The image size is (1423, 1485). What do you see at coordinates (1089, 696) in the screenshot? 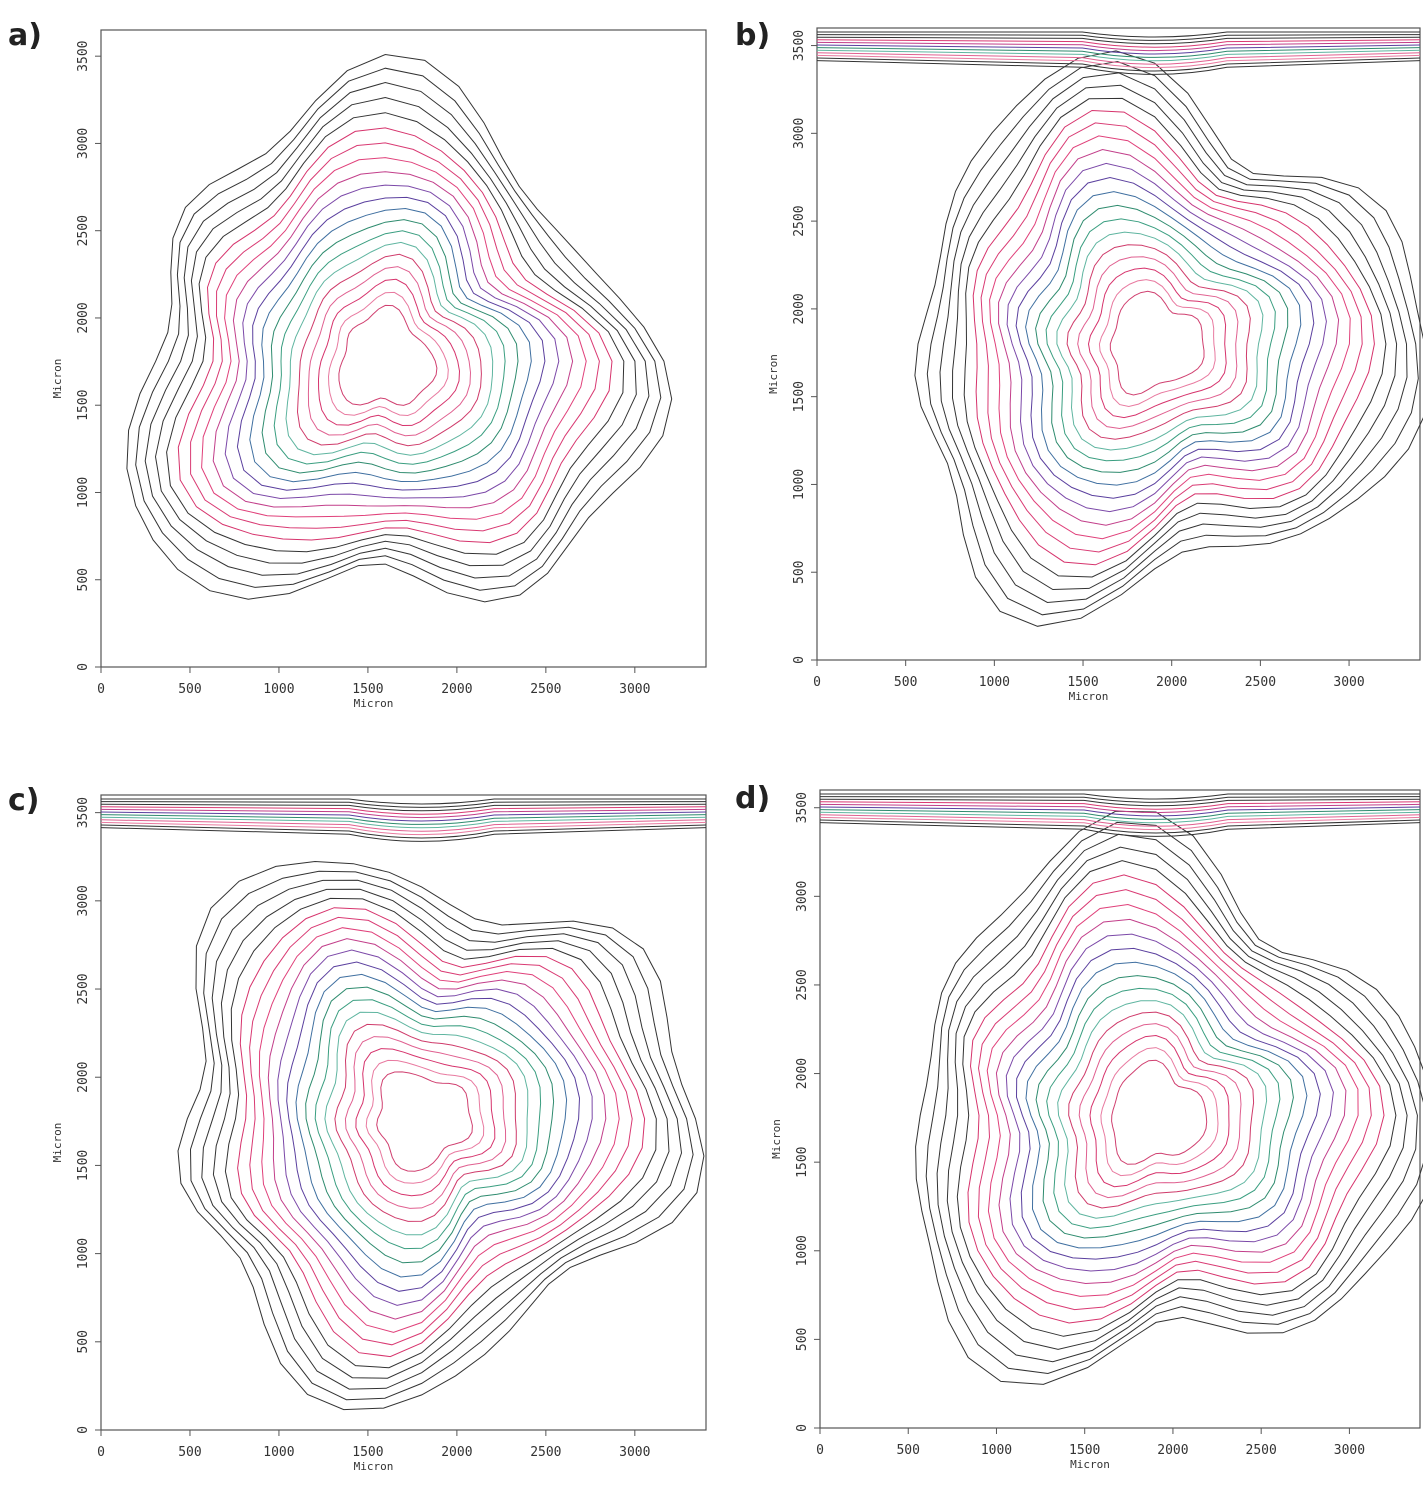
I see `x-axis-label: Micron` at bounding box center [1089, 696].